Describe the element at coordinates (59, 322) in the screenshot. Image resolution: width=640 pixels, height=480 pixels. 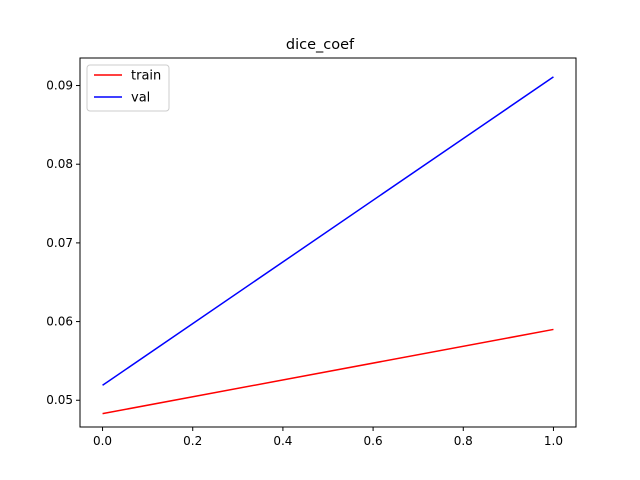
I see `y-tick-label: 0.06` at that location.